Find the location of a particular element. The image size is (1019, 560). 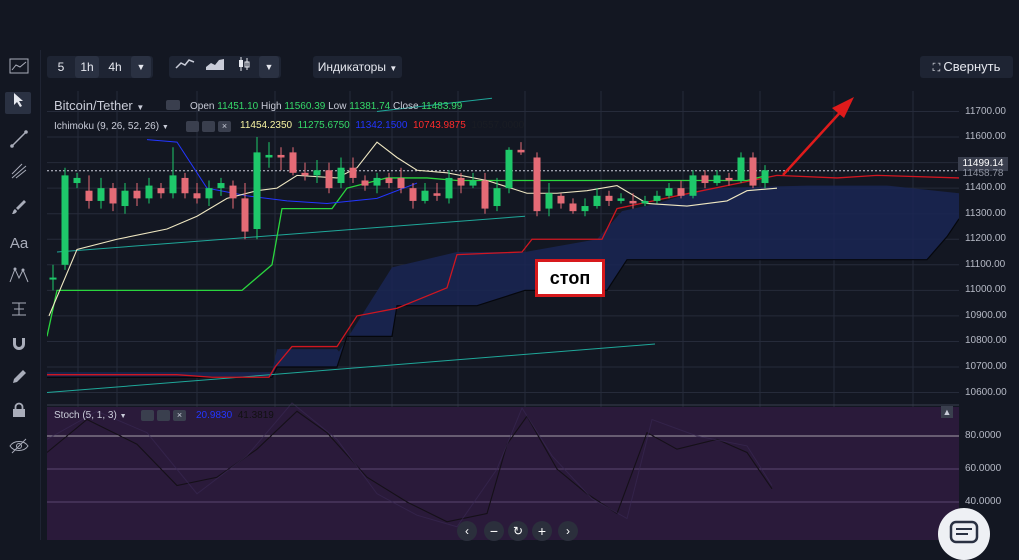

text-tool-icon: Aa is located at coordinates (19, 243).